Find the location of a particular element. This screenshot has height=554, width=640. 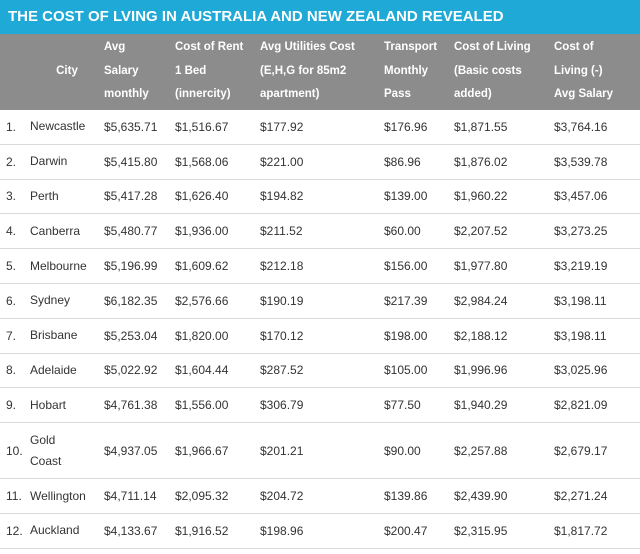

rent-cell: $1,966.67 is located at coordinates (217, 451).